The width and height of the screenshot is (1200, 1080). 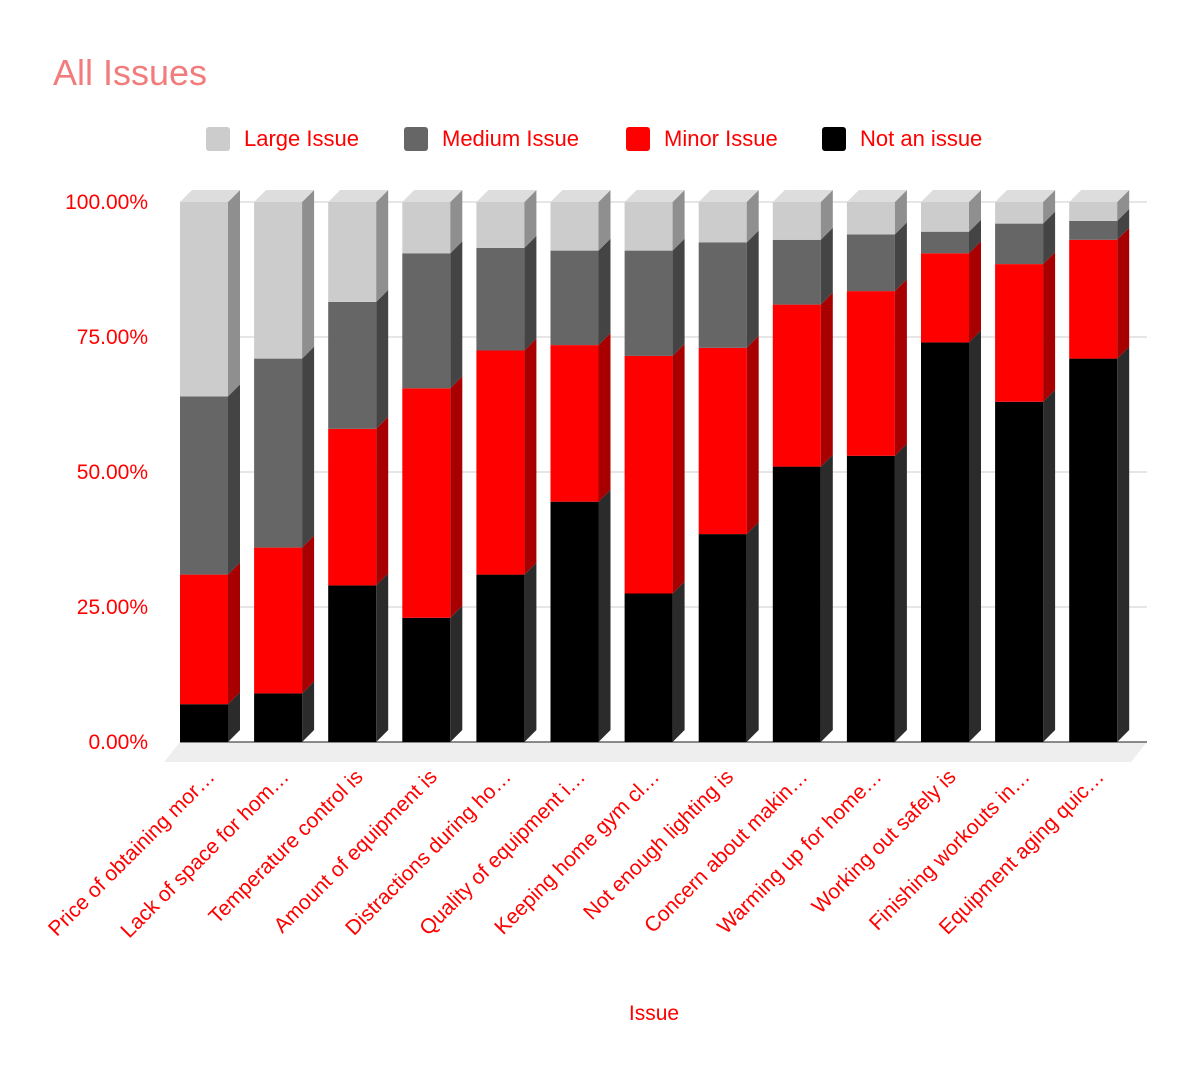 I want to click on legend-item-large-issue: Large Issue, so click(x=282, y=139).